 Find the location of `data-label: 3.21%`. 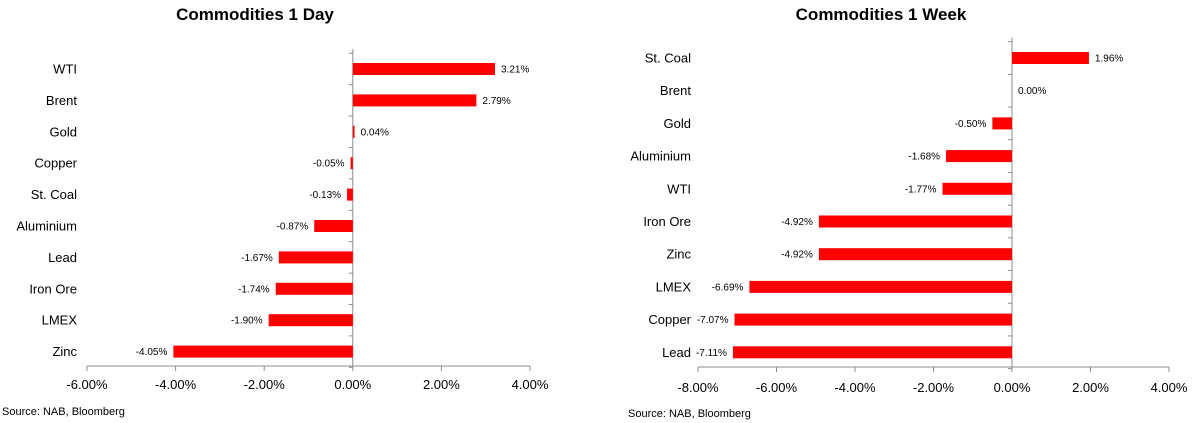

data-label: 3.21% is located at coordinates (515, 70).